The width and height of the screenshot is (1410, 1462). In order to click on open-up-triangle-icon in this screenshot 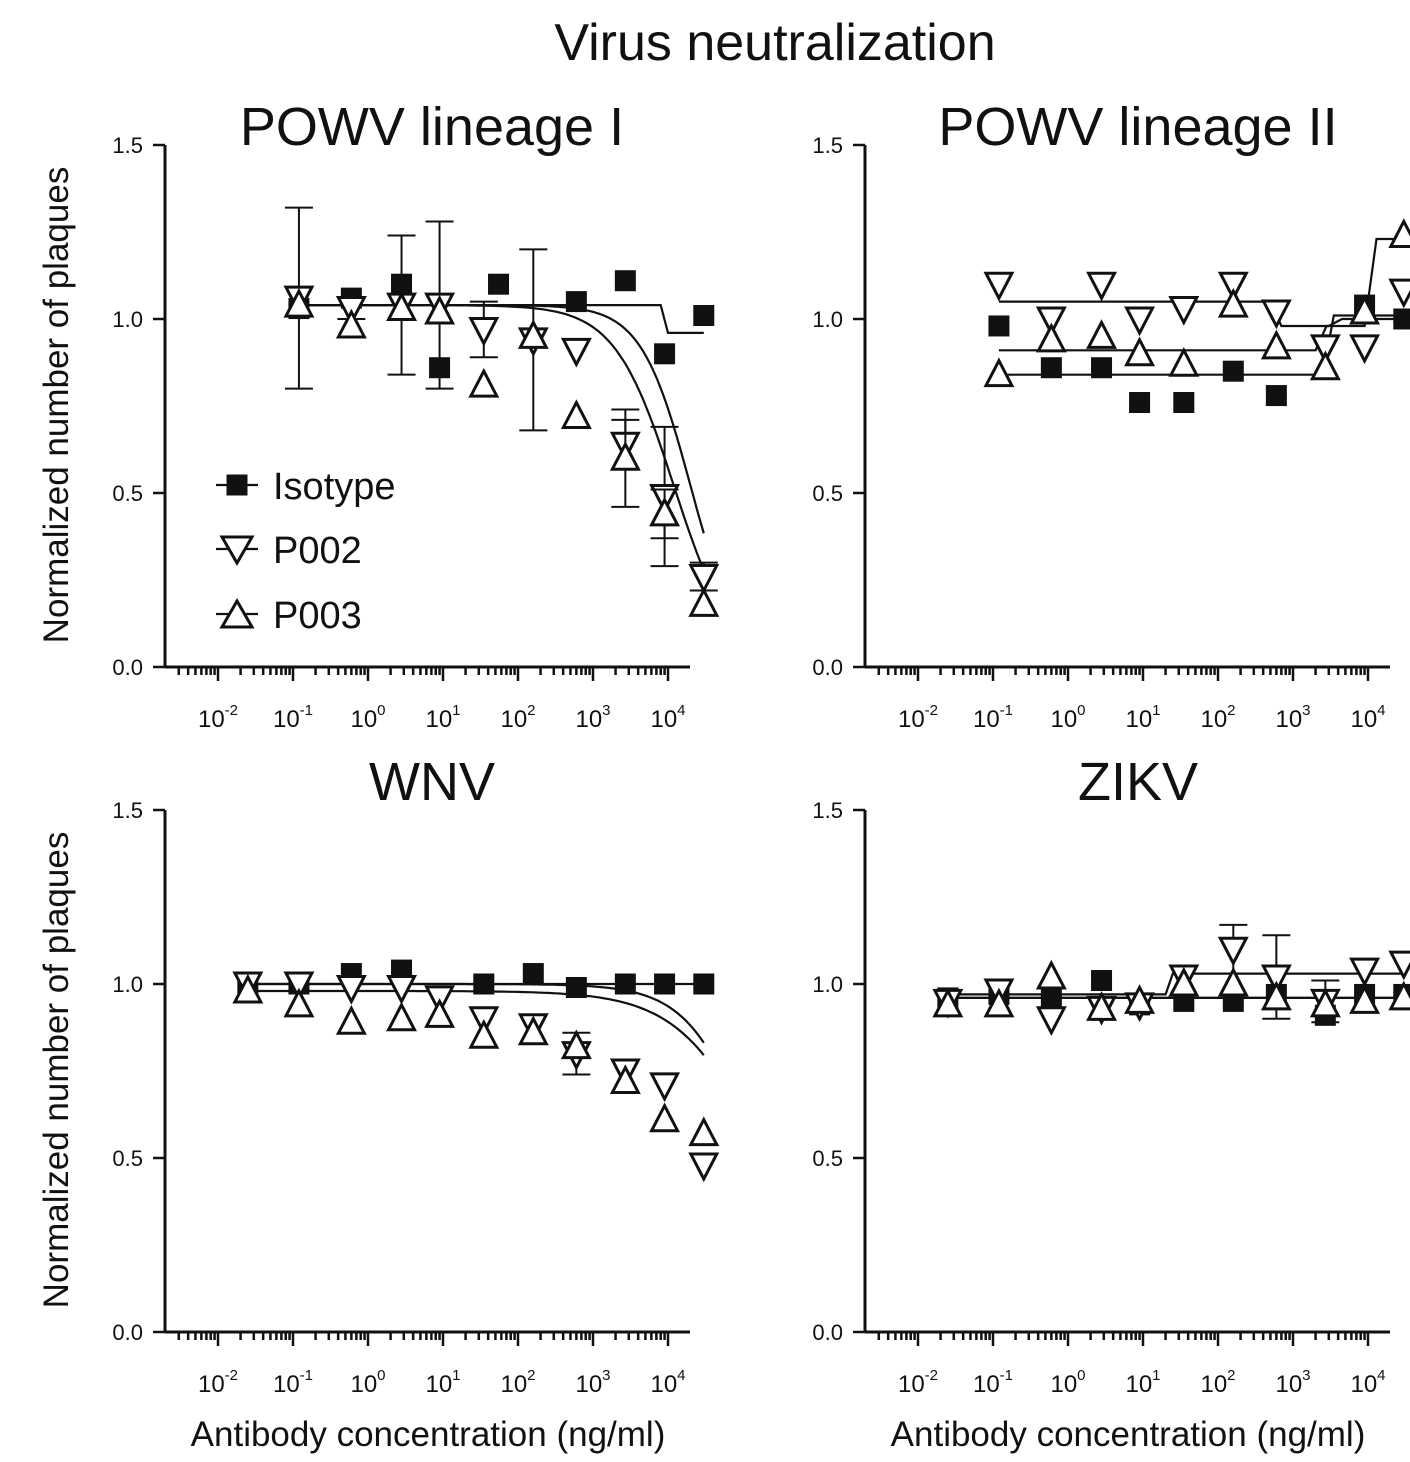, I will do `click(237, 613)`.